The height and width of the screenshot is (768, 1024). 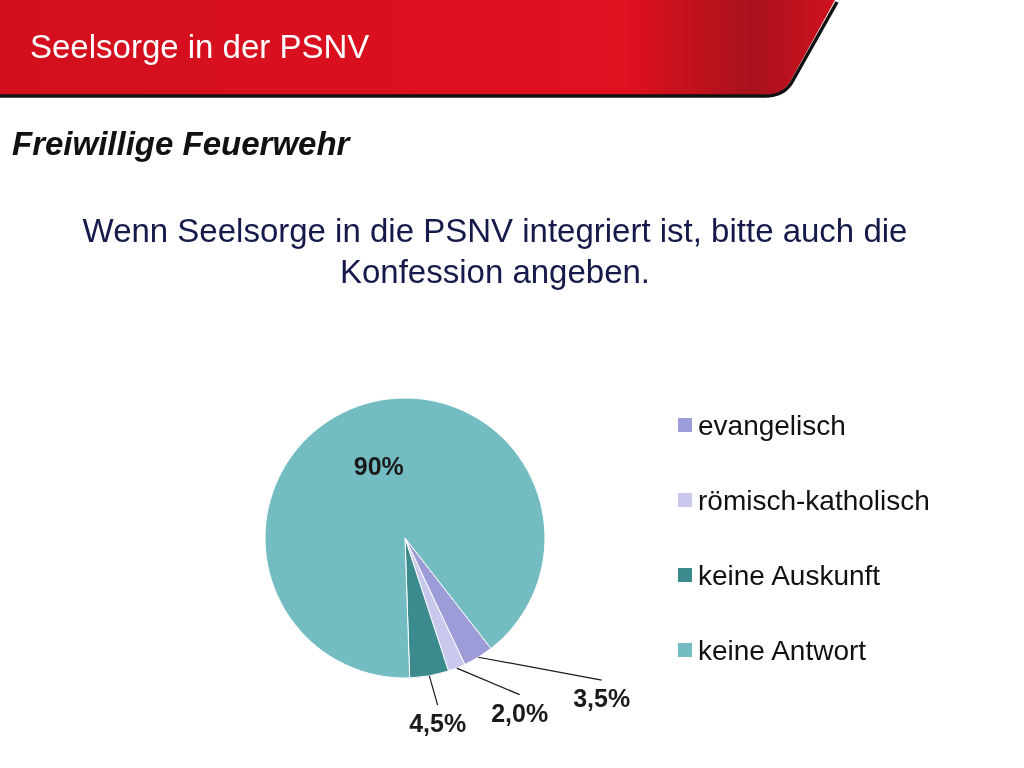 I want to click on legend-label: evangelisch, so click(x=772, y=425).